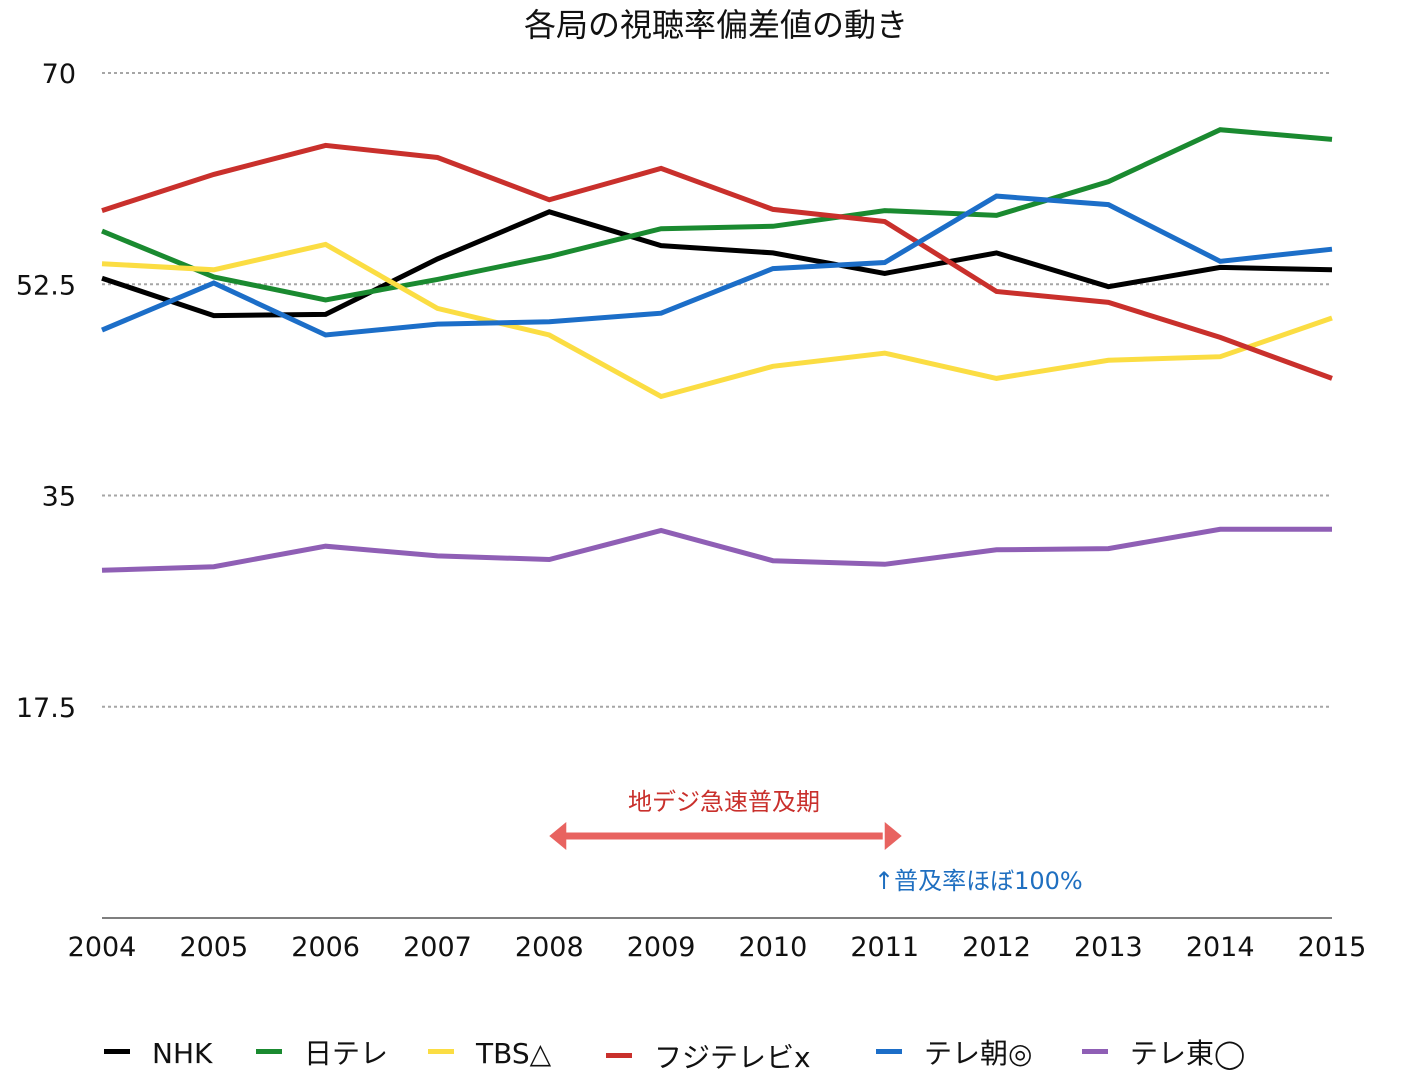 The image size is (1416, 1090). I want to click on annotations: 地デジ急速普及期 ↑普及率ほぼ100%, so click(816, 841).